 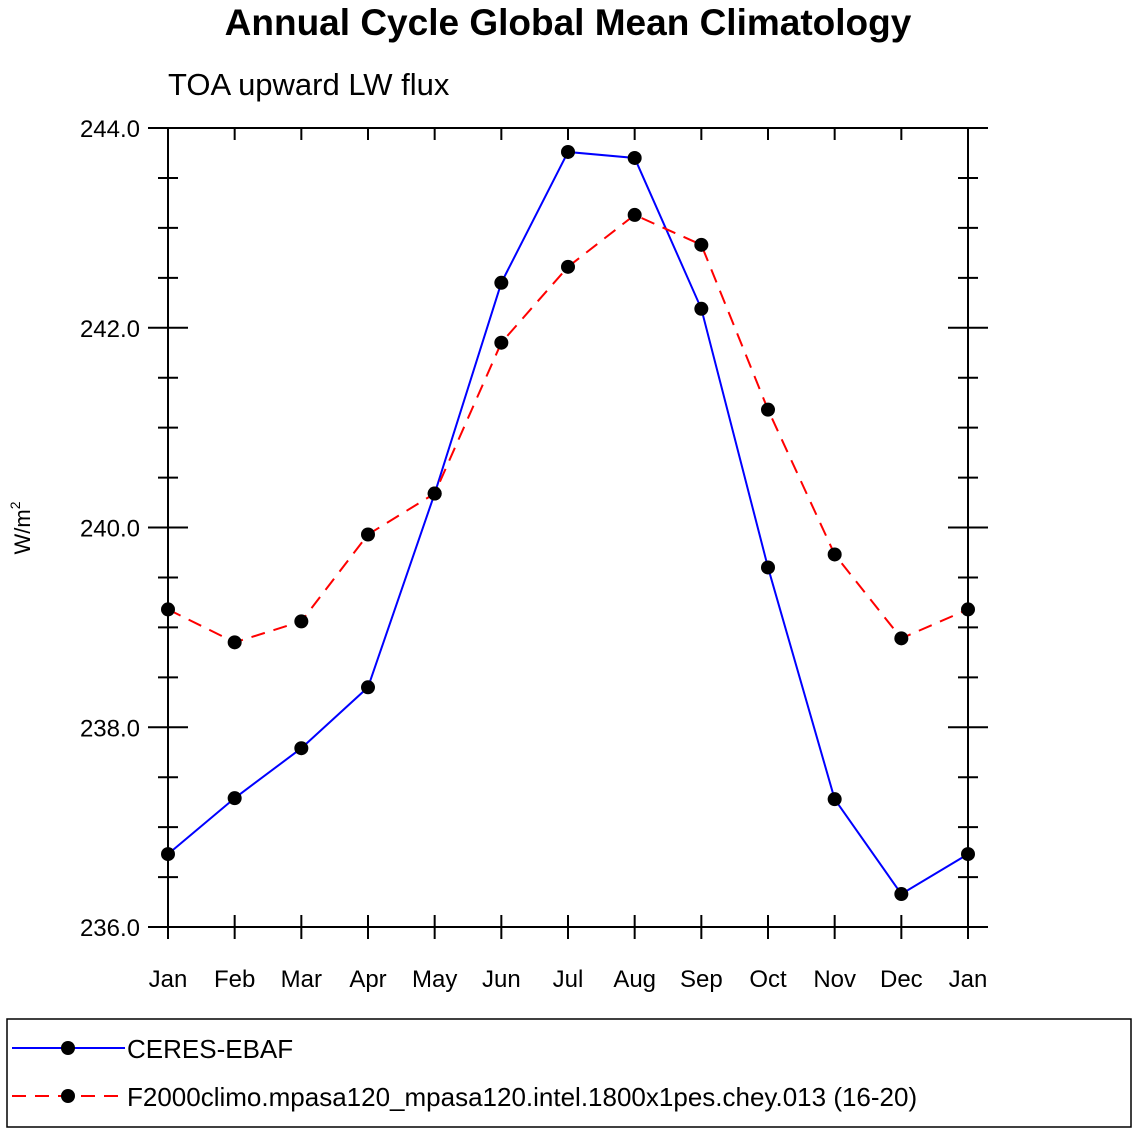 I want to click on legend-marker-model, so click(x=68, y=1096).